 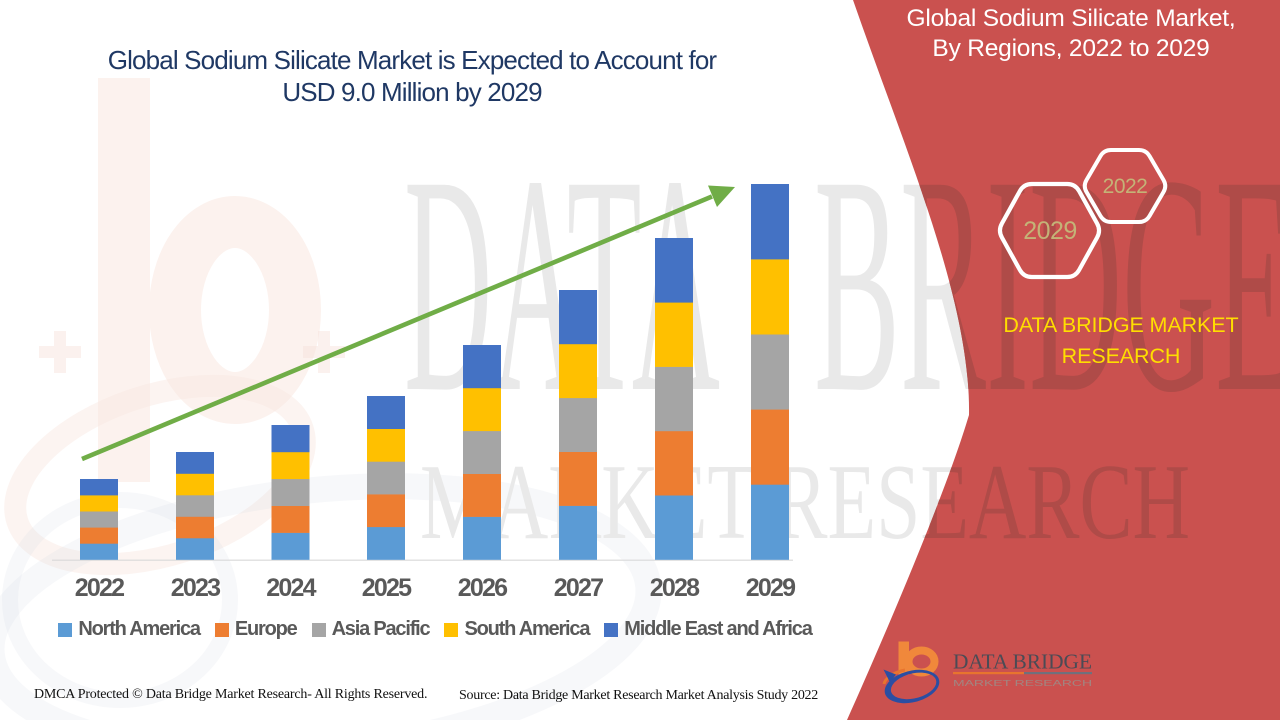 What do you see at coordinates (1022, 683) in the screenshot?
I see `svg-text: MARKET RESEARCH` at bounding box center [1022, 683].